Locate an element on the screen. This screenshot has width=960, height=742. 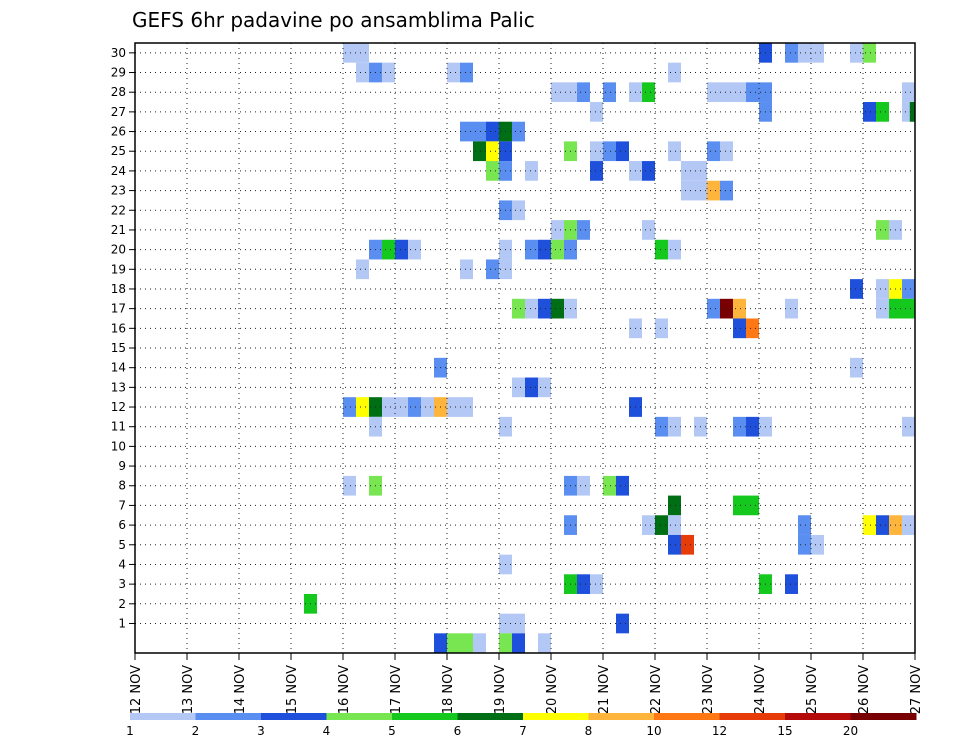
y-tick-label: 27 is located at coordinates (118, 112).